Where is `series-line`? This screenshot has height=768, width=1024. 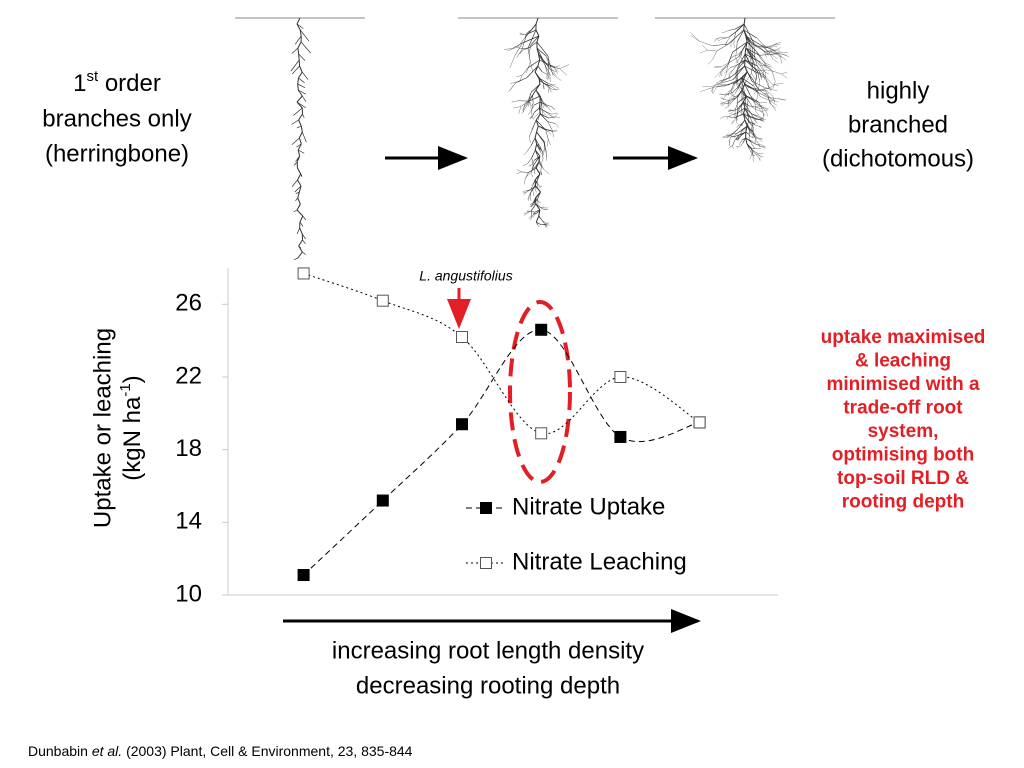 series-line is located at coordinates (501, 452).